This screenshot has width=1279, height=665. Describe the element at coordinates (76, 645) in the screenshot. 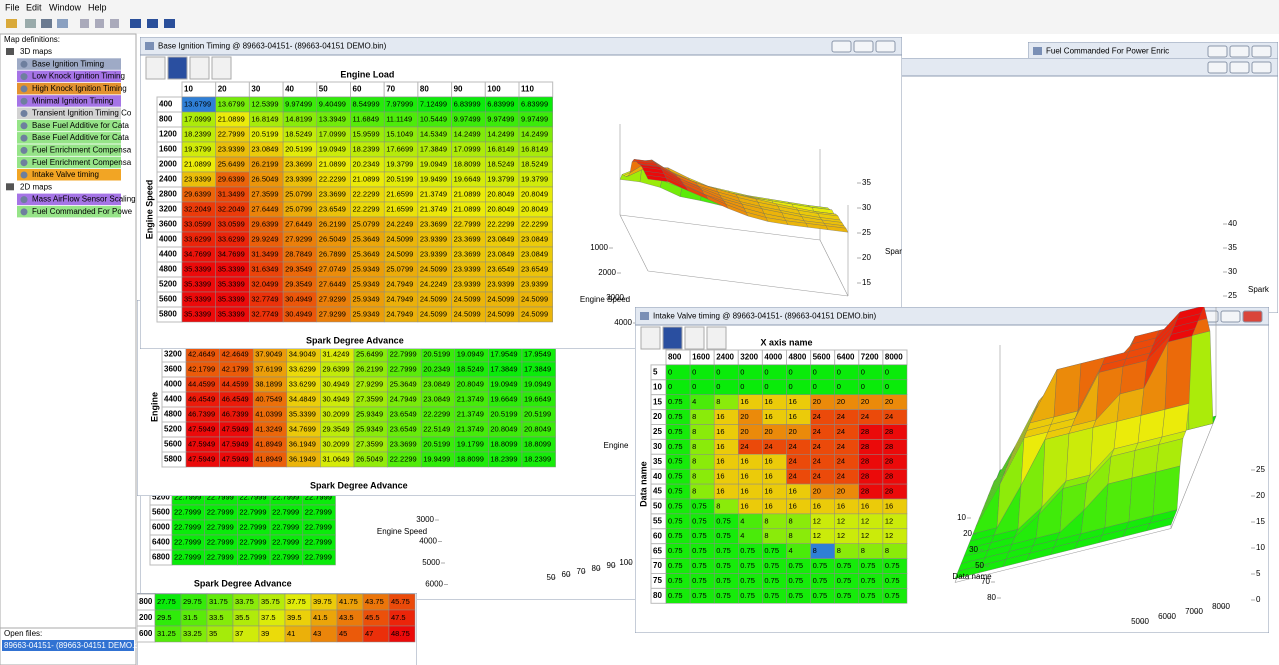

I see `open-file: 89663-04151- (89663-04151 DEMO.bin)` at that location.